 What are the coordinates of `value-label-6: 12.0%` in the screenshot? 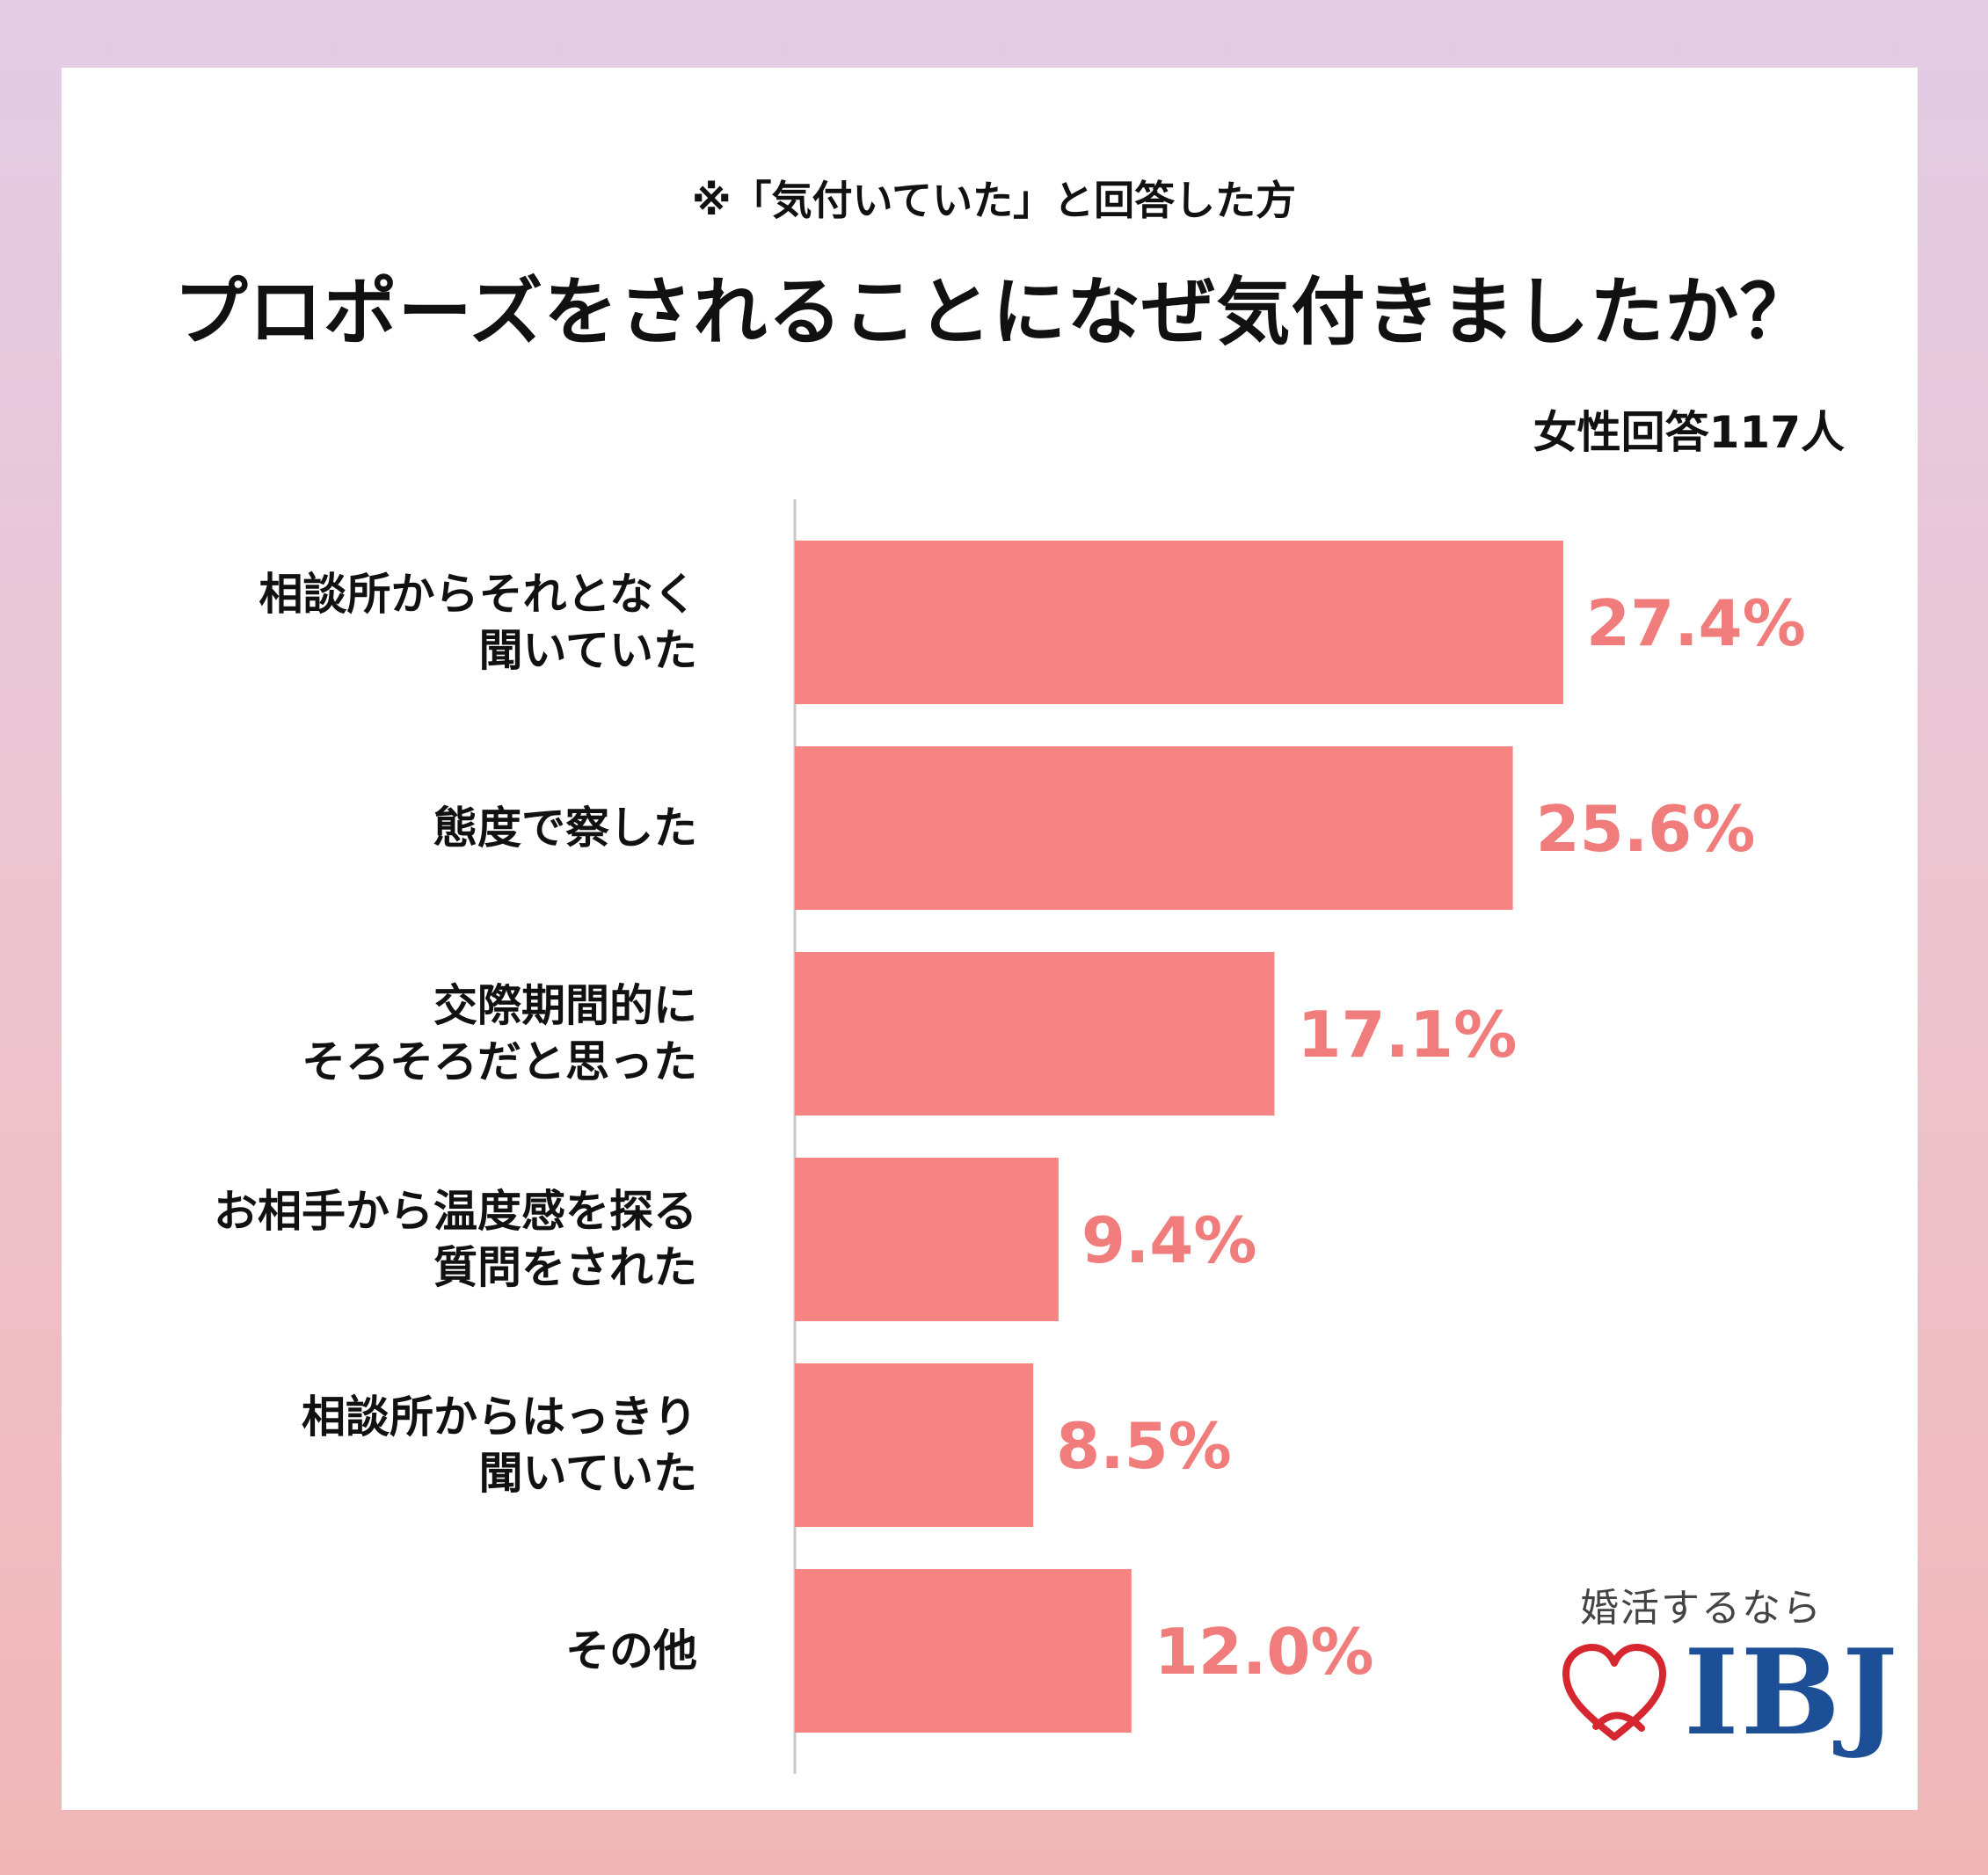 It's located at (1264, 1652).